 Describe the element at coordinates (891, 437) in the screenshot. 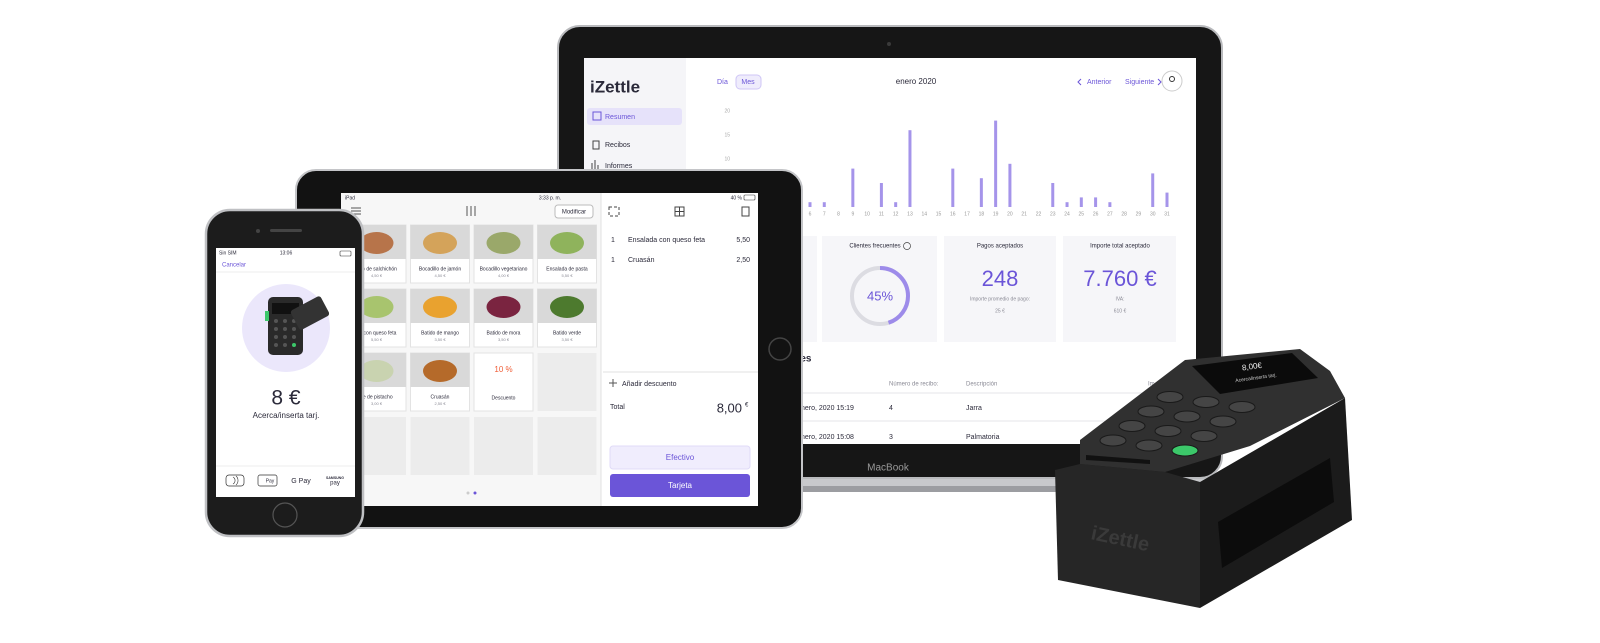

I see `table-cell: 3` at that location.